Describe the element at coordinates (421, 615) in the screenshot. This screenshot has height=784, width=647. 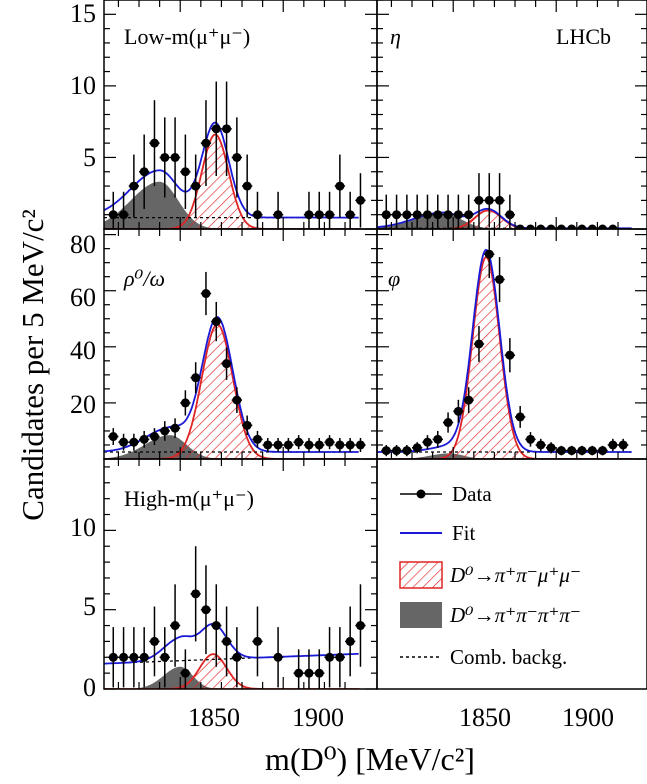
I see `legend-peaking-swatch` at that location.